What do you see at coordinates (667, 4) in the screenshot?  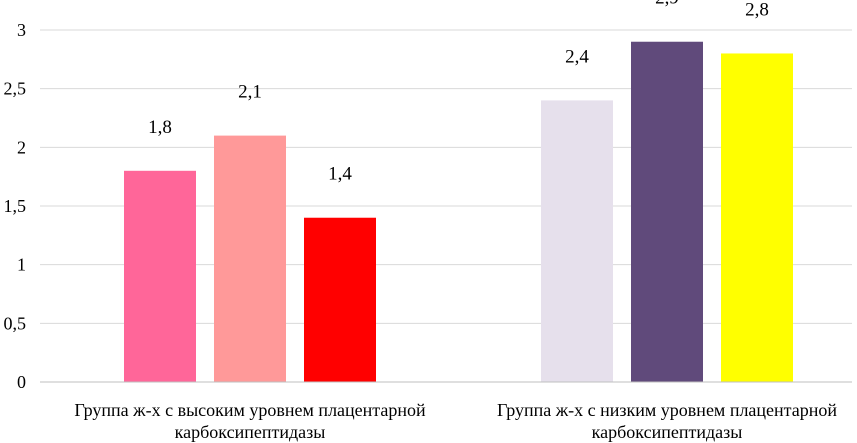 I see `data-label: 2,9` at bounding box center [667, 4].